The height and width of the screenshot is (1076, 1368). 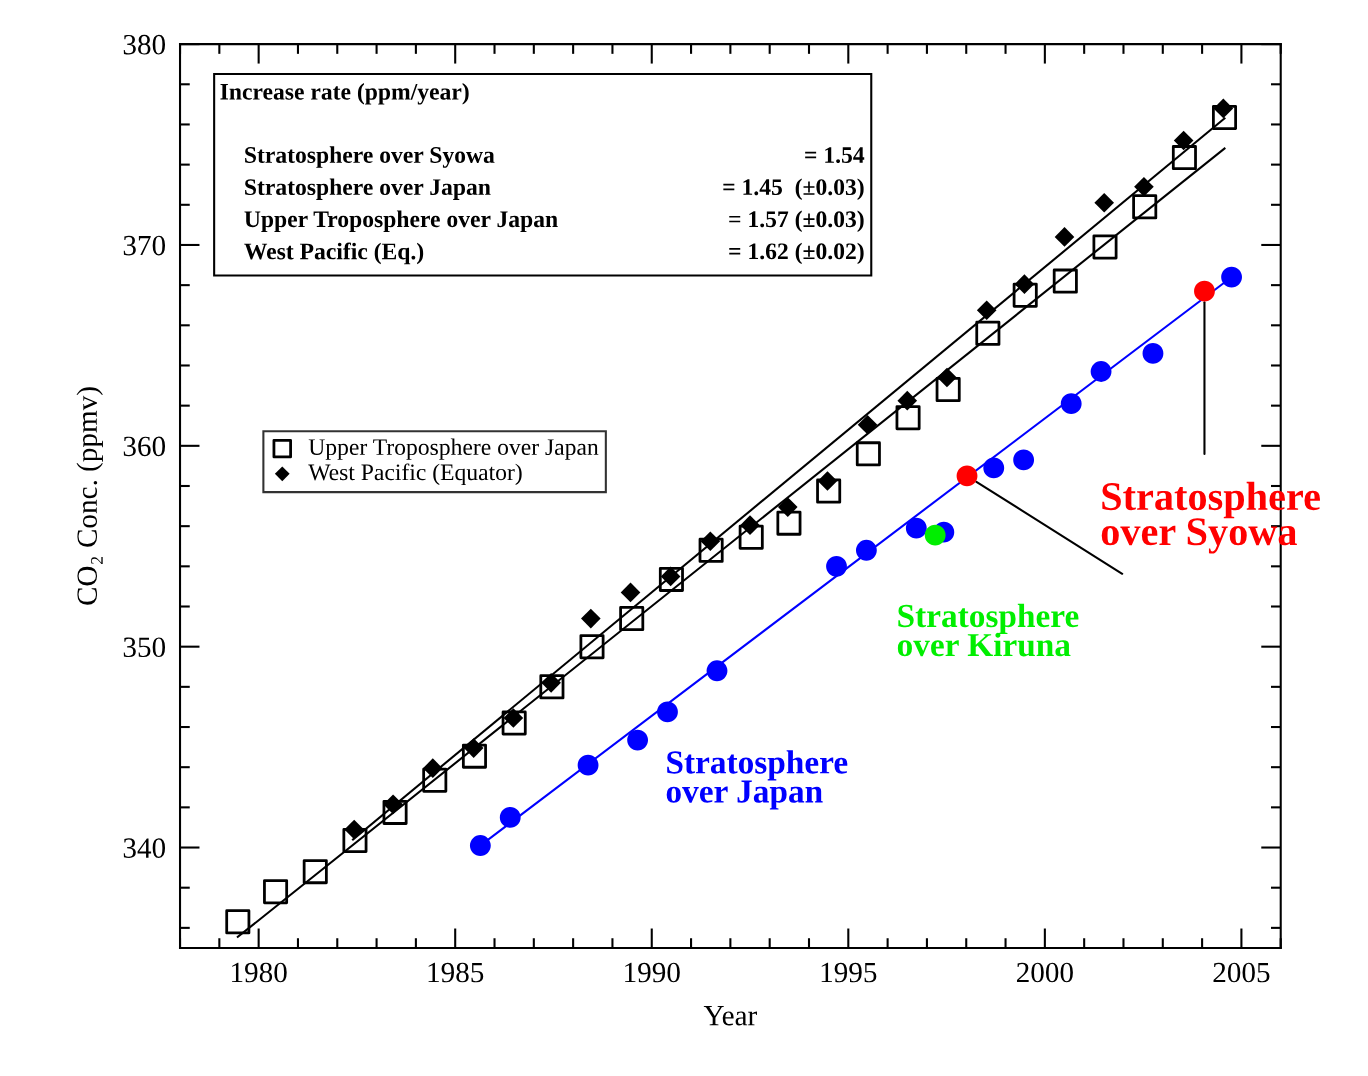 I want to click on x-axis-title: Year, so click(x=730, y=1016).